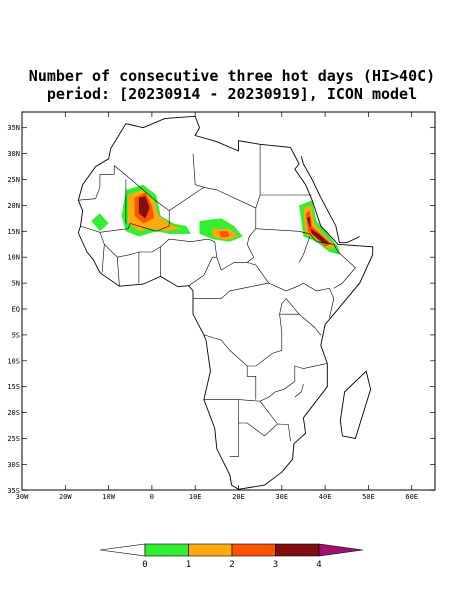 The image size is (463, 600). Describe the element at coordinates (281, 497) in the screenshot. I see `lon-label: 30E` at that location.